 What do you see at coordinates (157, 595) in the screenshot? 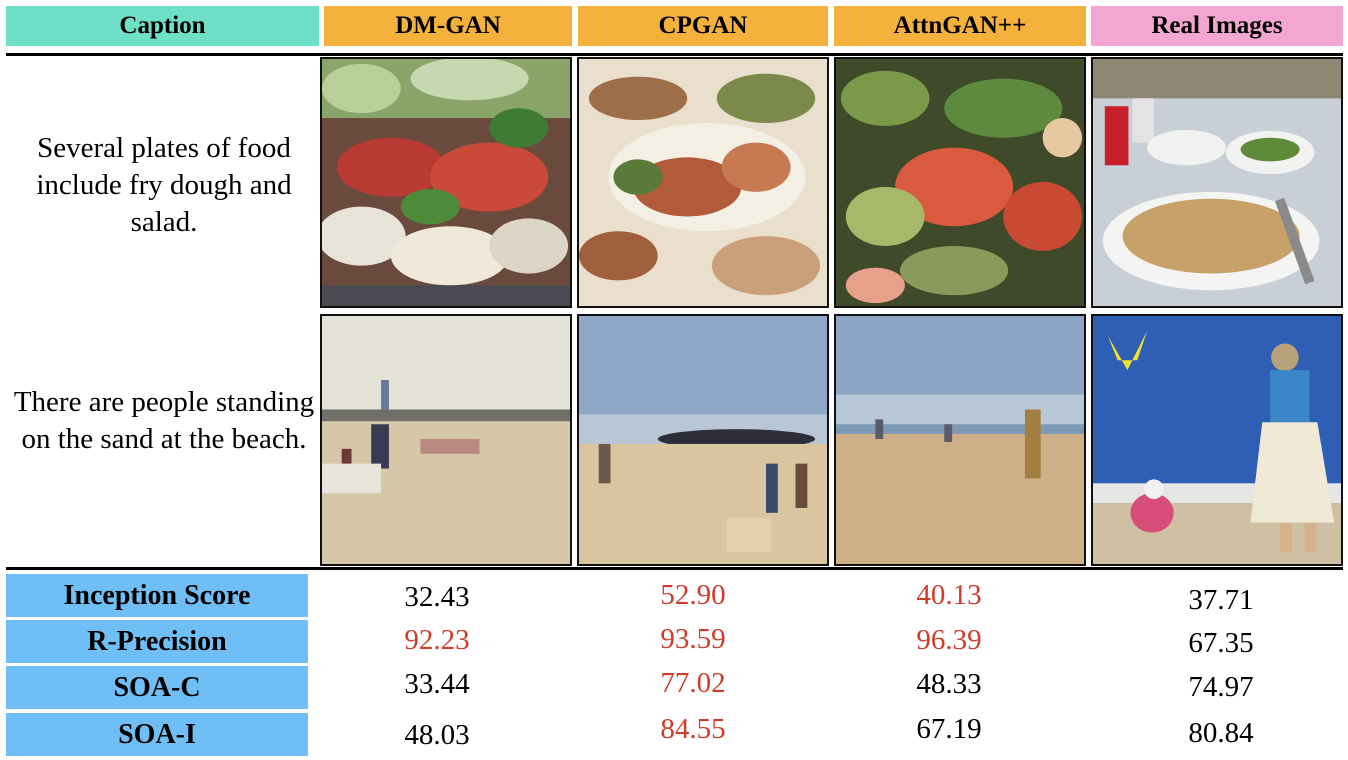
I see `metric-label-inception-score: Inception Score` at bounding box center [157, 595].